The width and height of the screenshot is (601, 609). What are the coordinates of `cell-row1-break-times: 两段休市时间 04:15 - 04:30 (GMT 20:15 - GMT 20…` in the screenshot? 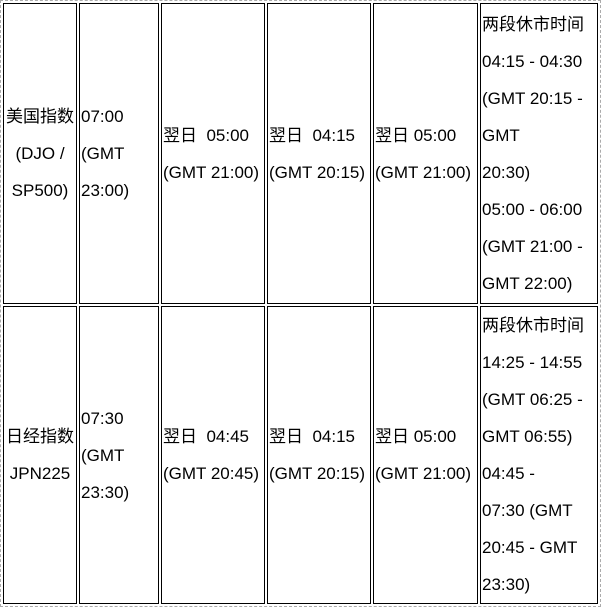 It's located at (539, 153).